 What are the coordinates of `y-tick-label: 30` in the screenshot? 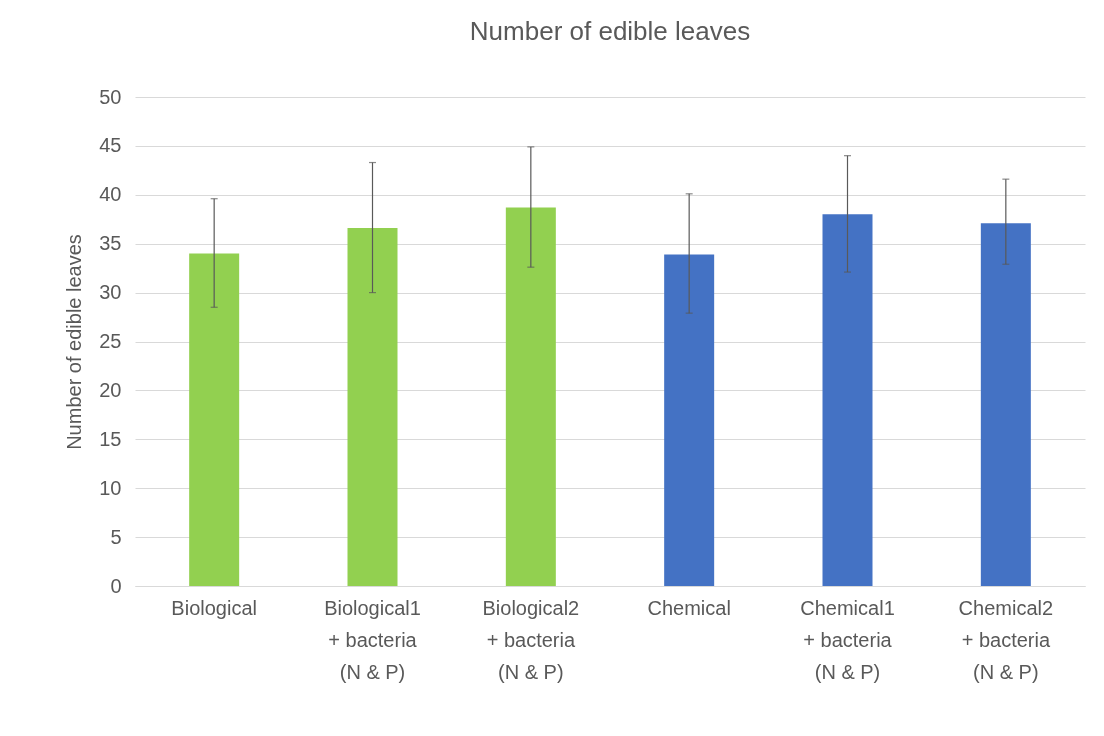 It's located at (110, 292).